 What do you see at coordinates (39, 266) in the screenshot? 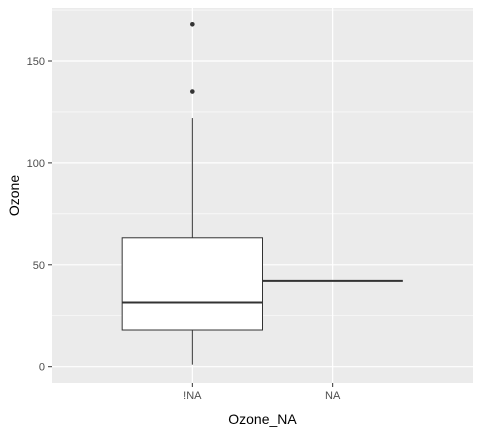
I see `y-tick-label: 50` at bounding box center [39, 266].